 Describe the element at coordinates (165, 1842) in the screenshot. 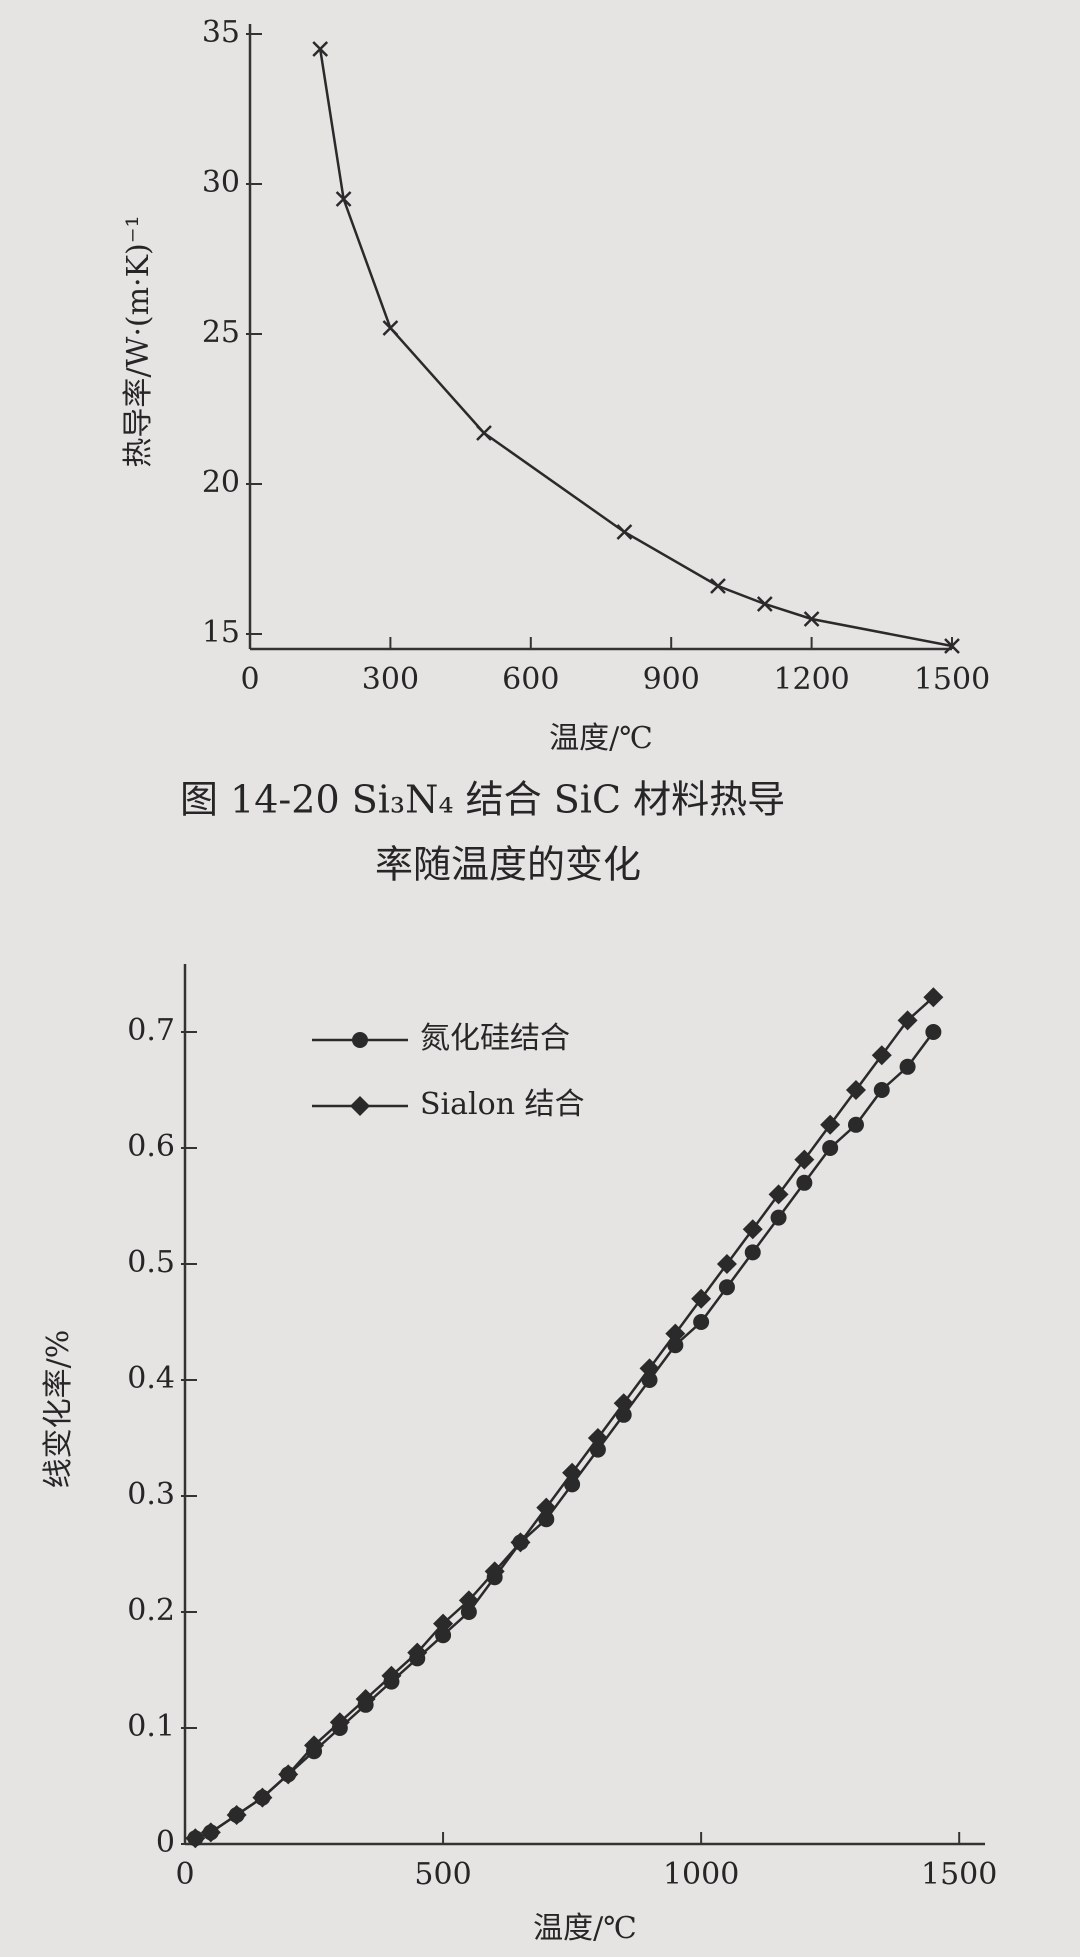

I see `y-tick-label: 0` at that location.